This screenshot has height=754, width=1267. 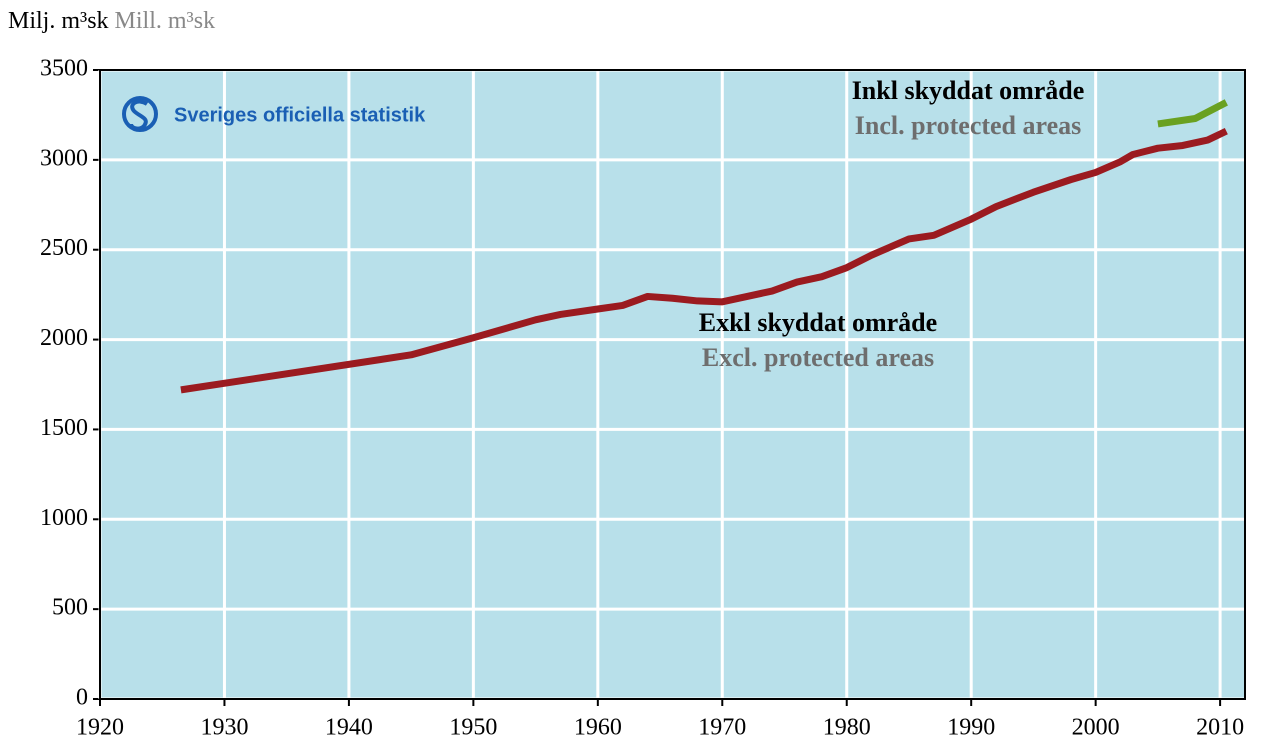 What do you see at coordinates (1096, 728) in the screenshot?
I see `x-tick-label: 2000` at bounding box center [1096, 728].